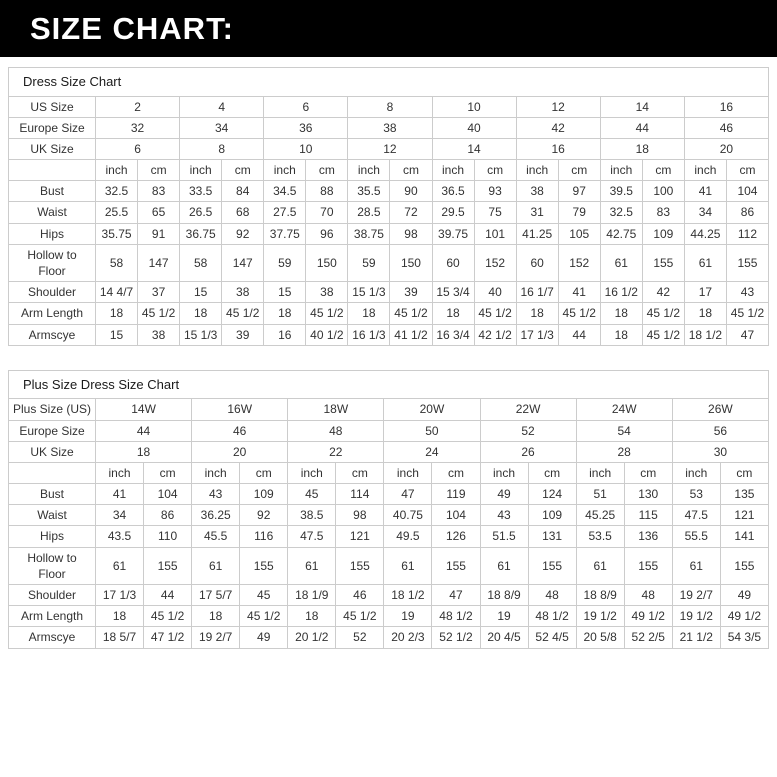  Describe the element at coordinates (240, 409) in the screenshot. I see `size-cell: 16W` at that location.